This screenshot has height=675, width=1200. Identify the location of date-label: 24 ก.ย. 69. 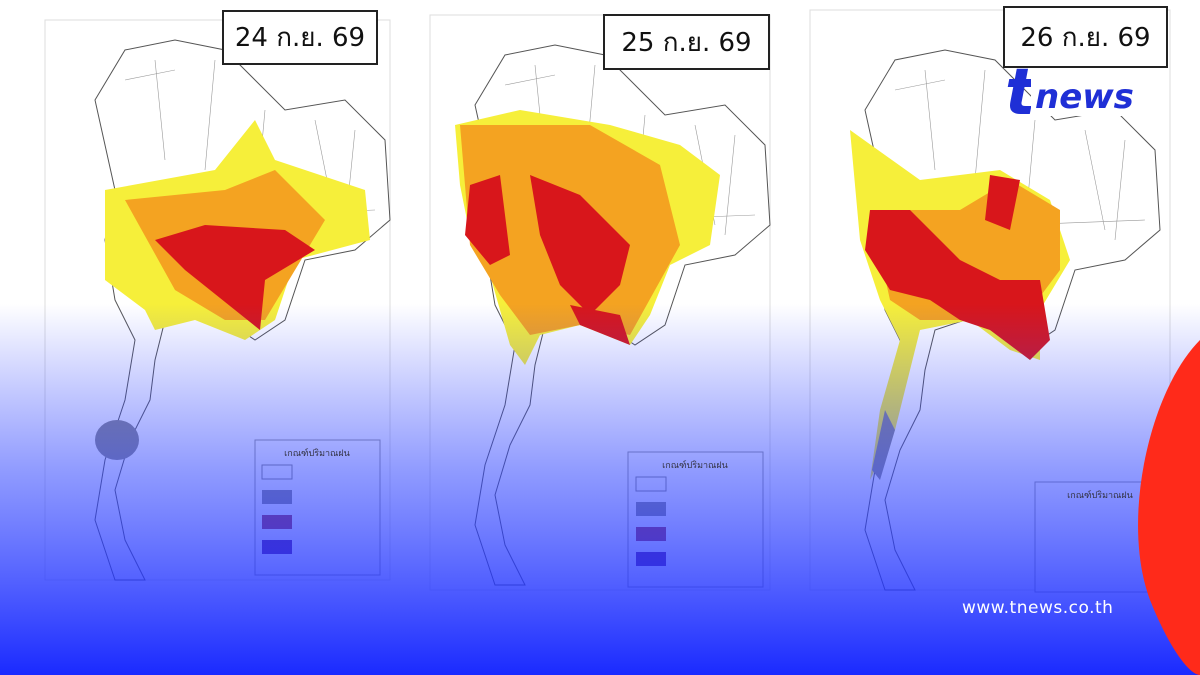
(300, 37).